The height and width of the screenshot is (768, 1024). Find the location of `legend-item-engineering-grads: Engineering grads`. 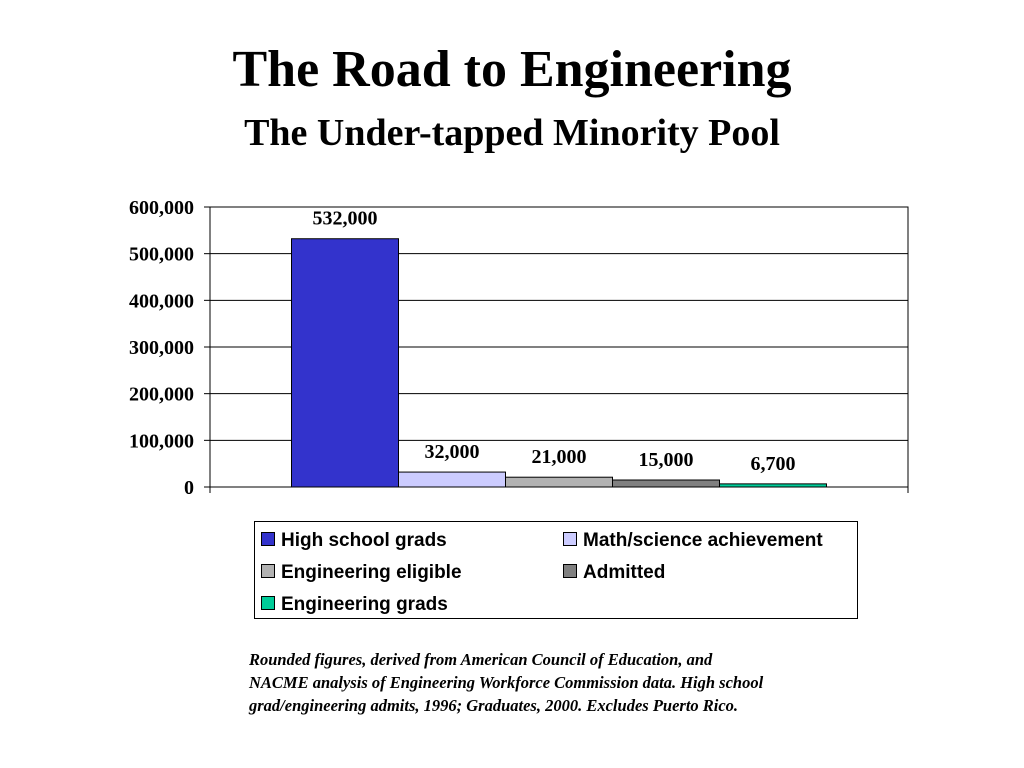

legend-item-engineering-grads: Engineering grads is located at coordinates (354, 605).